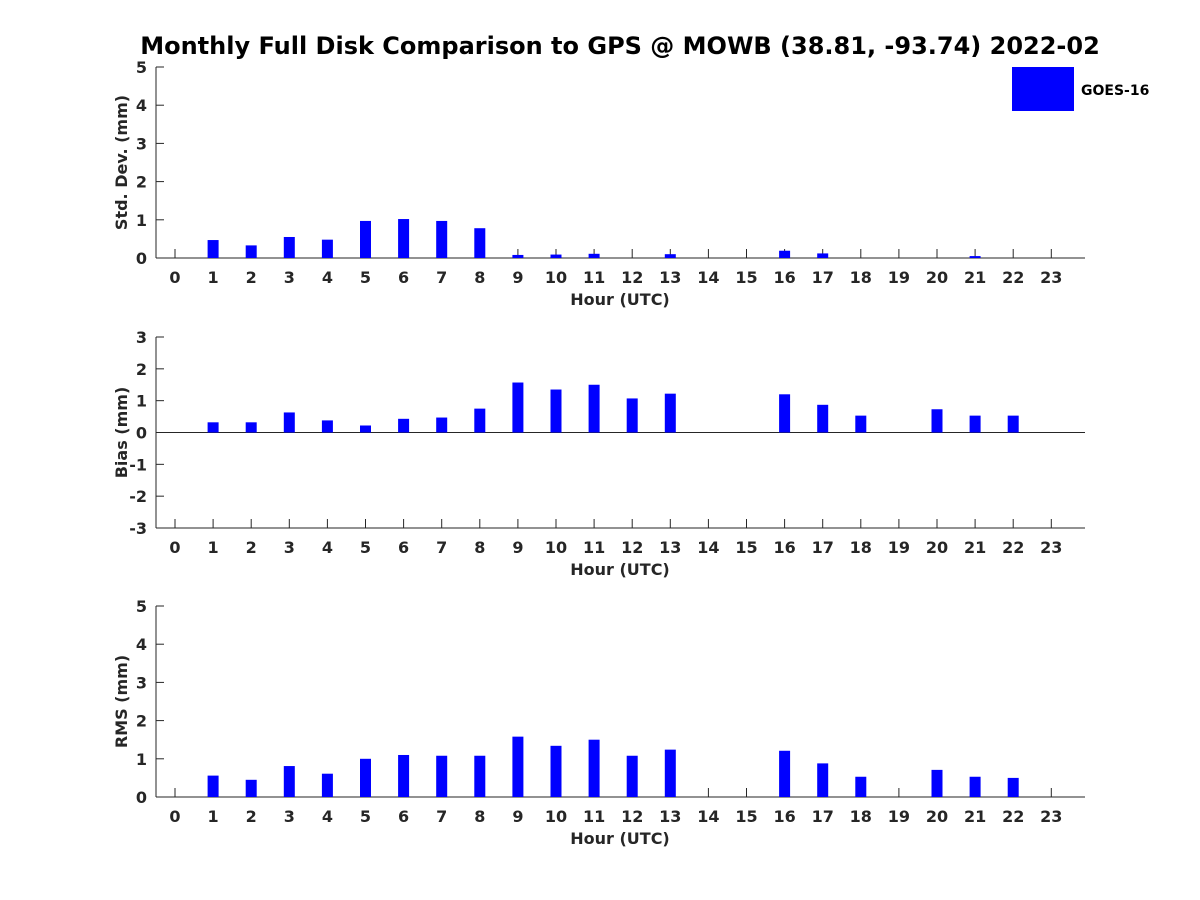 The width and height of the screenshot is (1200, 900). What do you see at coordinates (632, 547) in the screenshot?
I see `x-tick-label: 12` at bounding box center [632, 547].